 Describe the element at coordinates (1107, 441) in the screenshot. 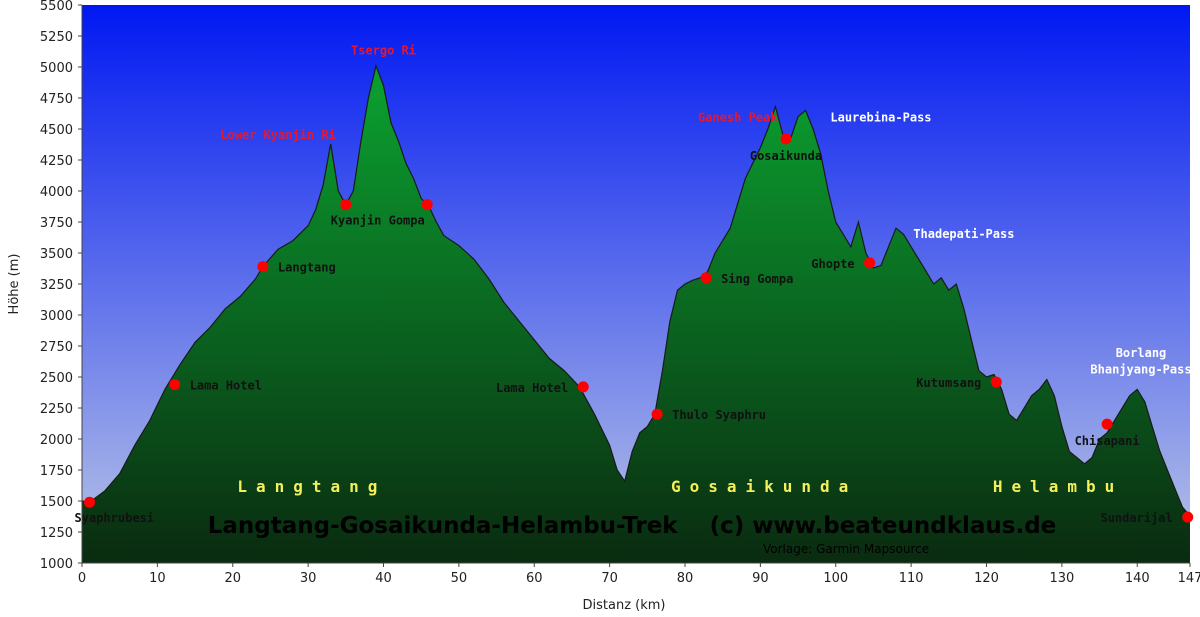

I see `waypoint-label: Chisapani` at that location.